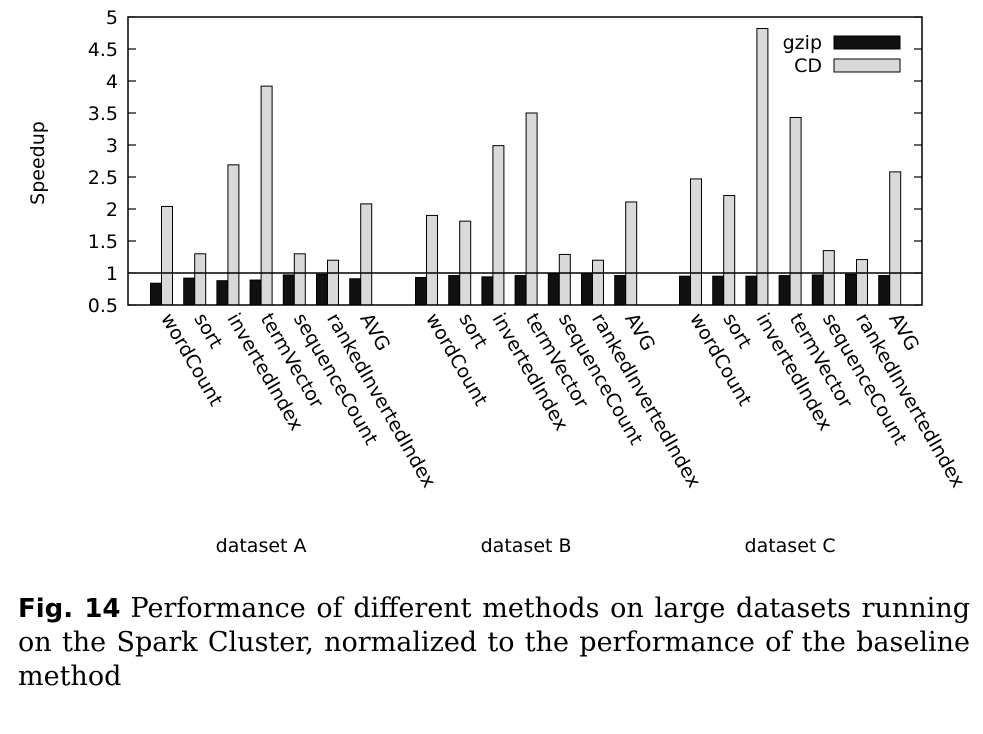 Image resolution: width=983 pixels, height=734 pixels. Describe the element at coordinates (103, 178) in the screenshot. I see `y-tick-label: 2.5` at that location.